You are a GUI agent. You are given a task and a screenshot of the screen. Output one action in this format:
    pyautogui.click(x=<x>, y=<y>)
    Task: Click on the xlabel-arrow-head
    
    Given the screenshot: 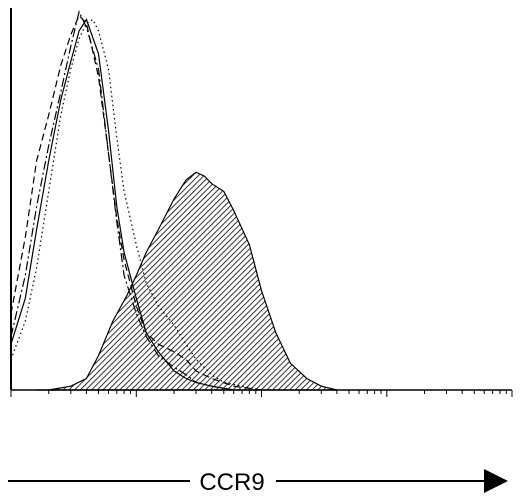 What is the action you would take?
    pyautogui.click(x=496, y=481)
    